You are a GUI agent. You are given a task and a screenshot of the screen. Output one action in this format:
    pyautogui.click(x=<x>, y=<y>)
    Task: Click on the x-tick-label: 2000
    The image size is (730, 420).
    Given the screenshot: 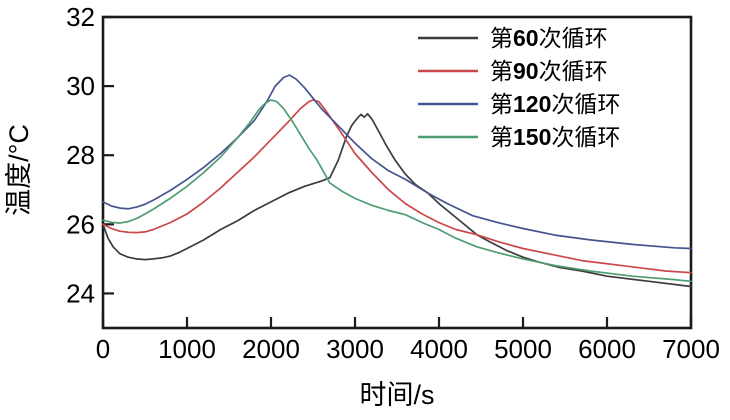 What is the action you would take?
    pyautogui.click(x=271, y=349)
    